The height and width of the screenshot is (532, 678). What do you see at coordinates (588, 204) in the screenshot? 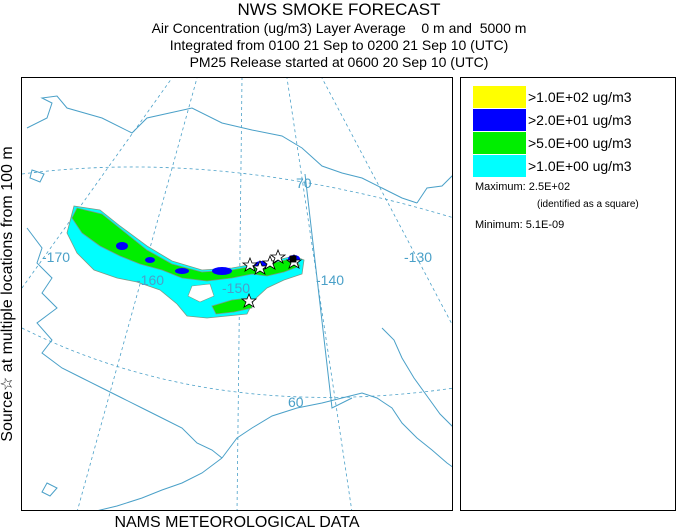
I see `maximum-note: (identified as a square)` at bounding box center [588, 204].